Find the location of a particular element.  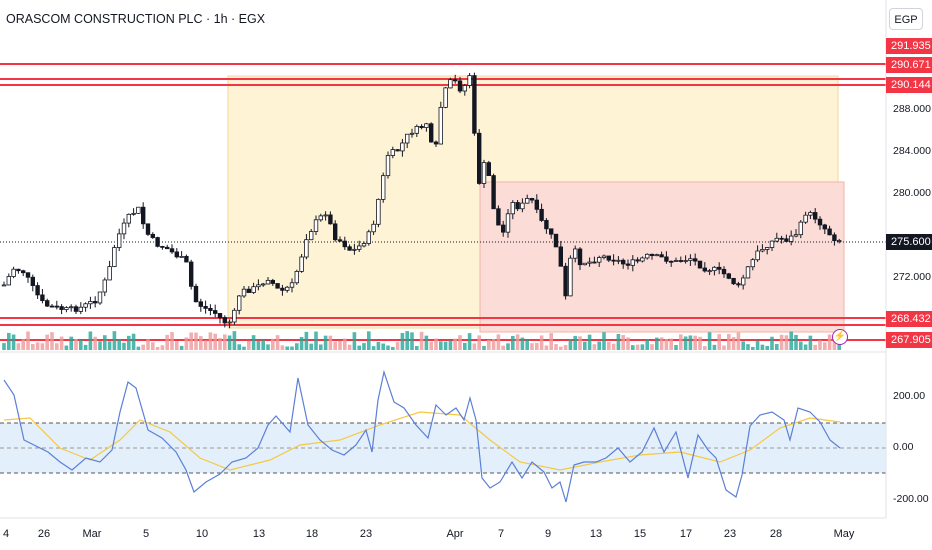

oscillator-tick: -200.00 is located at coordinates (911, 499).